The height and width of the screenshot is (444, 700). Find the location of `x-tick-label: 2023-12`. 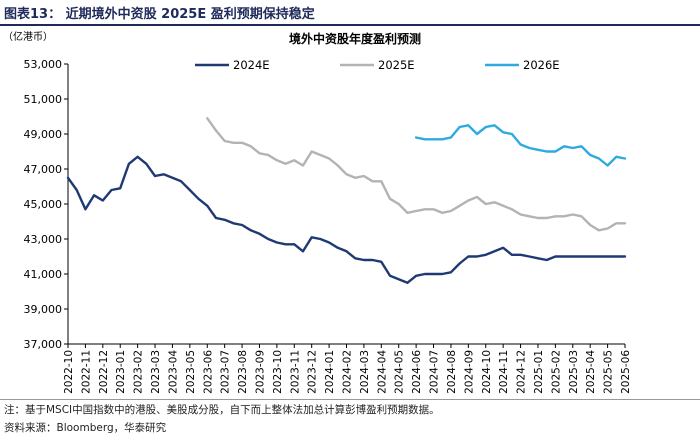

x-tick-label: 2023-12 is located at coordinates (313, 372).